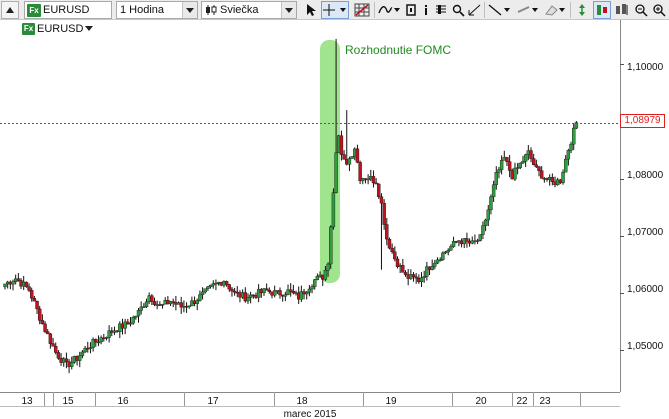 This screenshot has width=669, height=419. I want to click on symbol-select: Fx EURUSD, so click(68, 10).